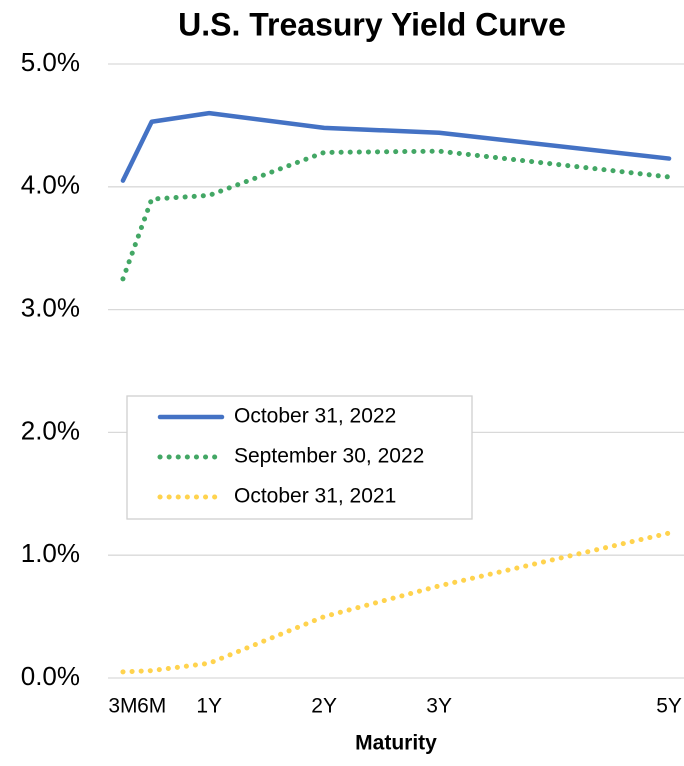  What do you see at coordinates (122, 706) in the screenshot?
I see `x-tick-label: 3M` at bounding box center [122, 706].